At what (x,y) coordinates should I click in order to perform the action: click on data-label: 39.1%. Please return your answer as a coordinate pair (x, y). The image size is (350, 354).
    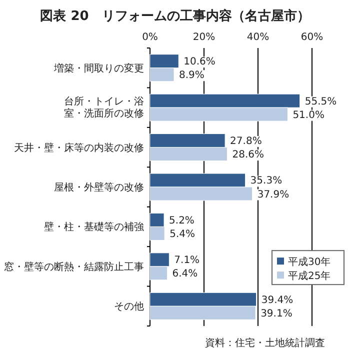
    Looking at the image, I should click on (276, 314).